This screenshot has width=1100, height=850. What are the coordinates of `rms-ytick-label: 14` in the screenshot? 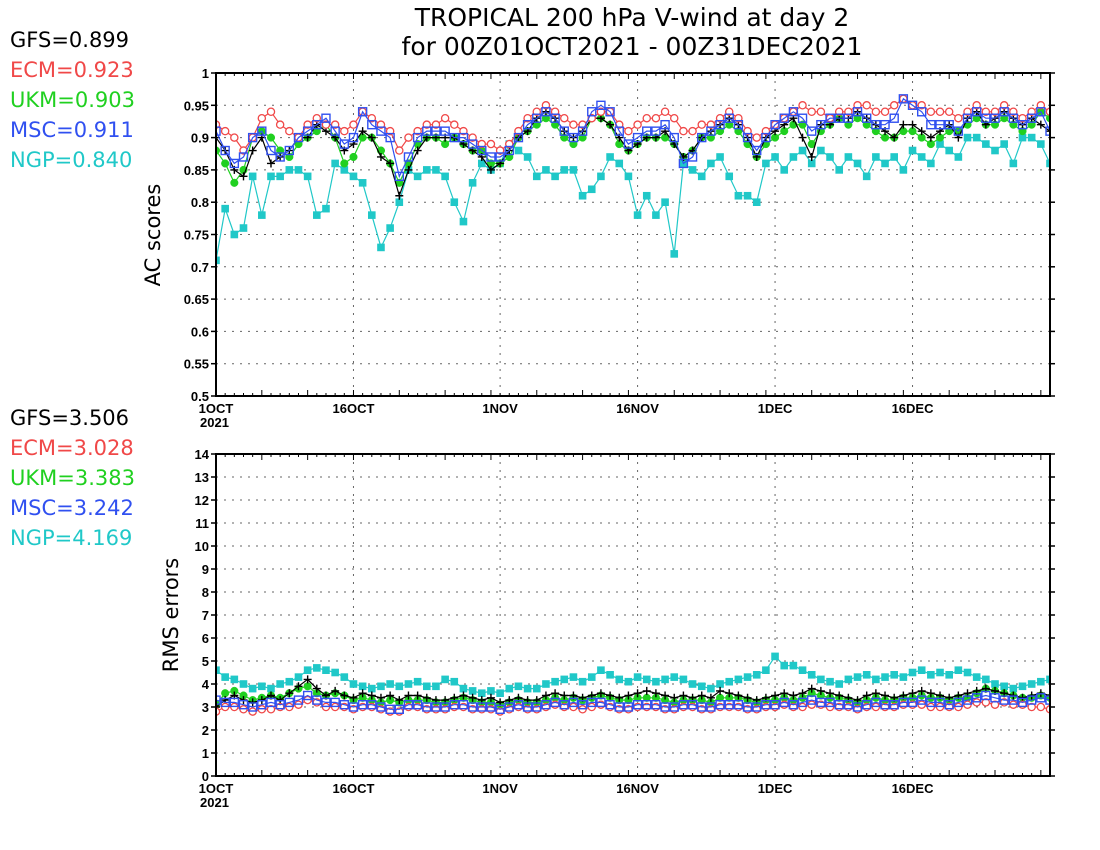 It's located at (202, 454).